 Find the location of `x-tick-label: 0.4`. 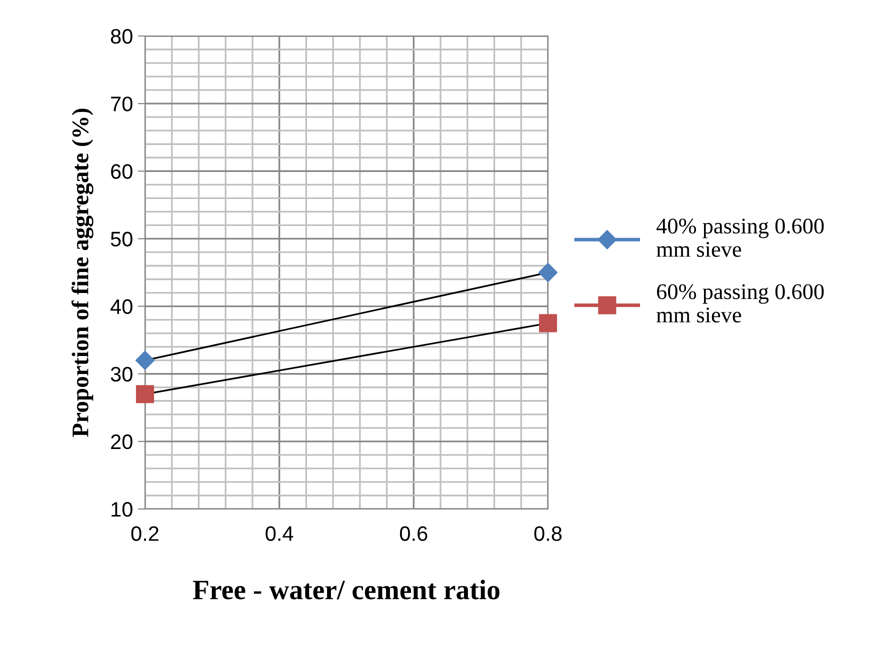

x-tick-label: 0.4 is located at coordinates (280, 533).